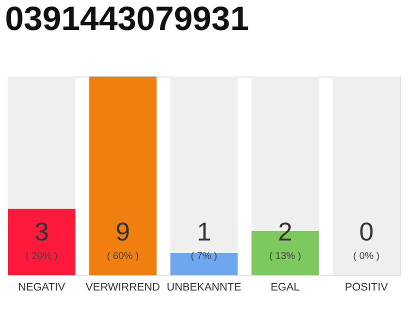 This screenshot has height=320, width=410. Describe the element at coordinates (204, 256) in the screenshot. I see `annotation: ( 7% )` at that location.